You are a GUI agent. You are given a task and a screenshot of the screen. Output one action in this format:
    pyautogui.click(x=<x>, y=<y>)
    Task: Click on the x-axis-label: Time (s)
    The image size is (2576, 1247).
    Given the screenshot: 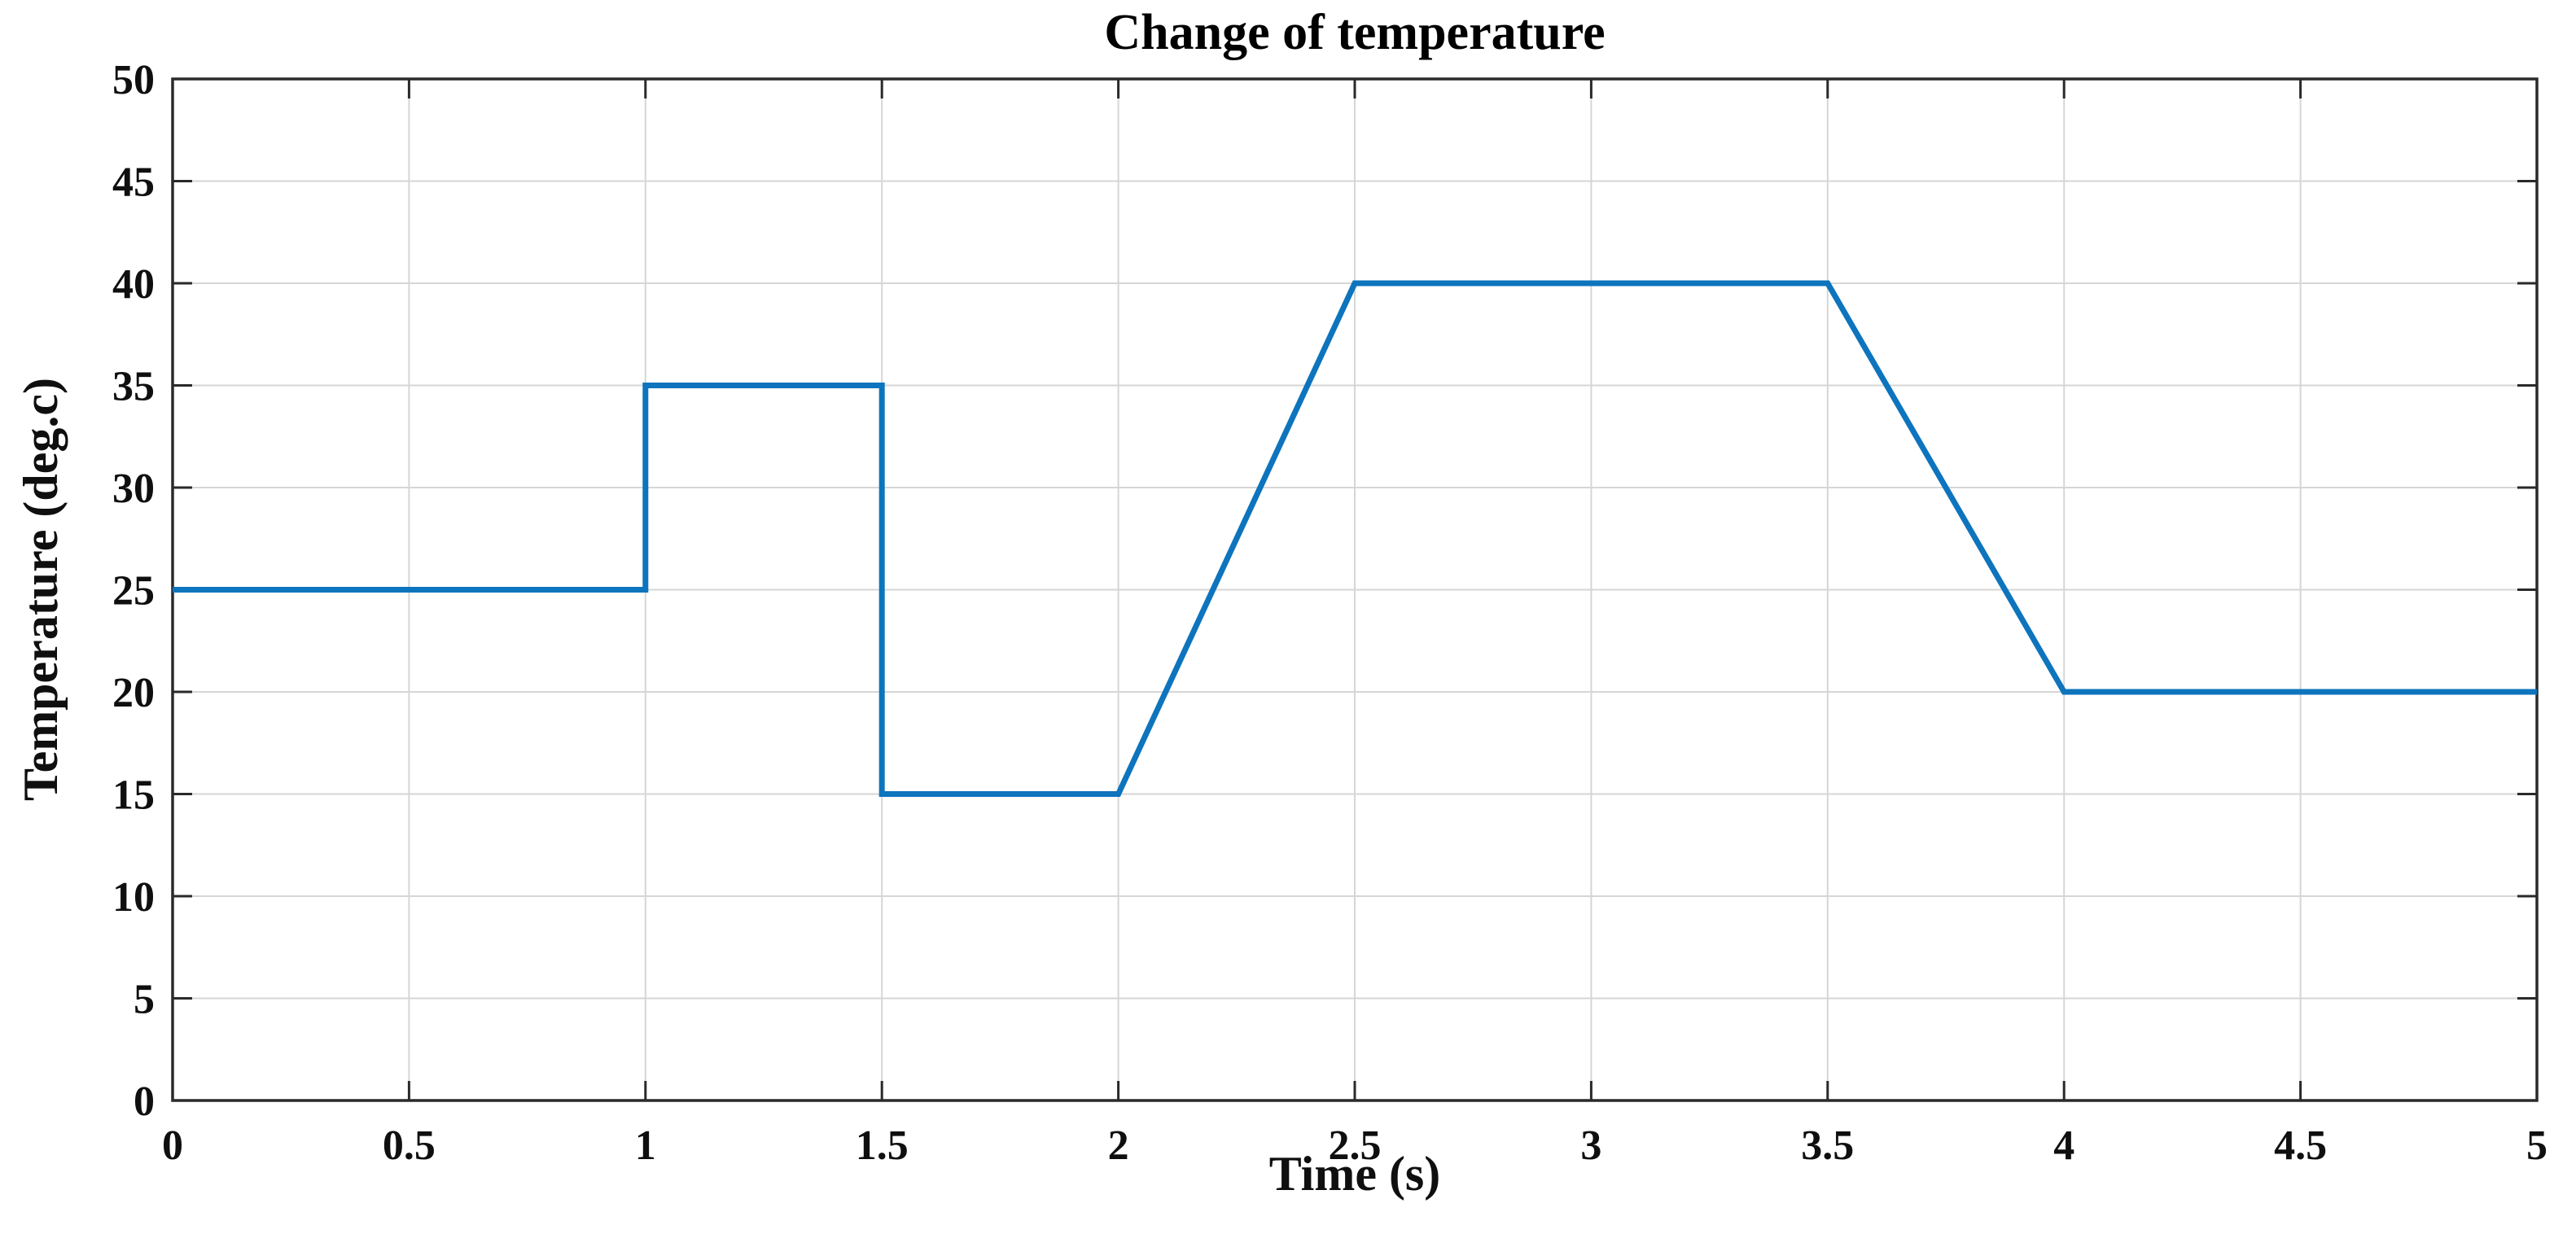 What is the action you would take?
    pyautogui.click(x=1355, y=1174)
    